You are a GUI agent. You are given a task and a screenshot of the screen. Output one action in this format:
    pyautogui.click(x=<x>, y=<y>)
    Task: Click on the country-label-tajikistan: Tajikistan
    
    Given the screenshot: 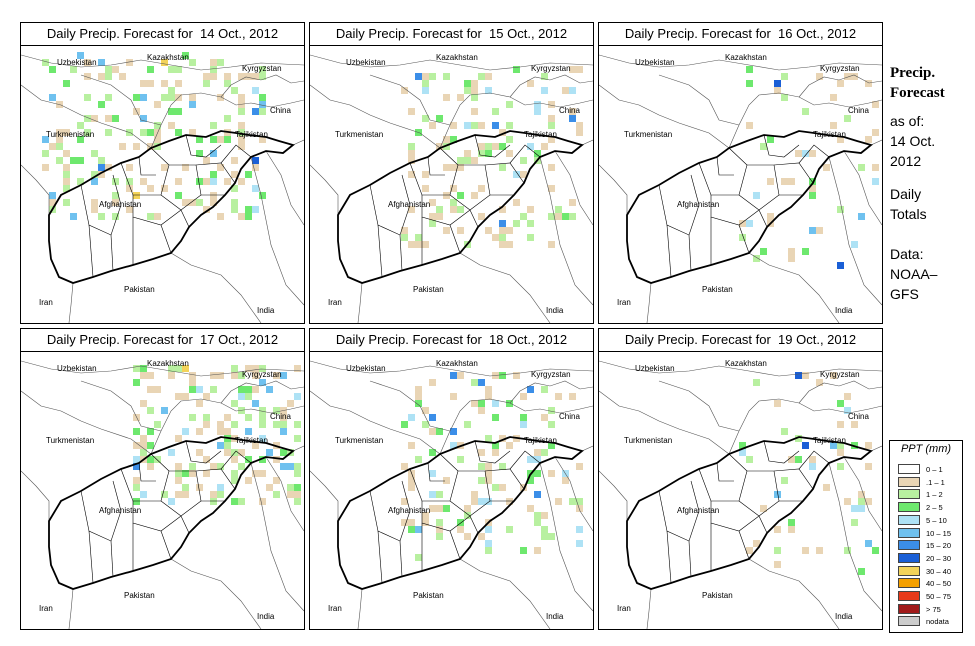 What is the action you would take?
    pyautogui.click(x=829, y=134)
    